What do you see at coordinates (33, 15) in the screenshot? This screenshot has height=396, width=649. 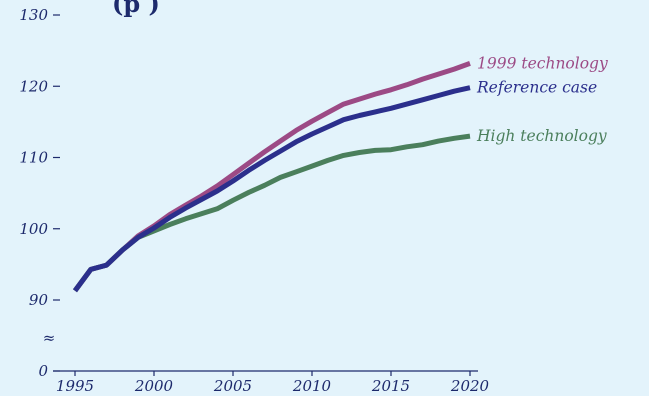 I see `y-tick-label: 130` at bounding box center [33, 15].